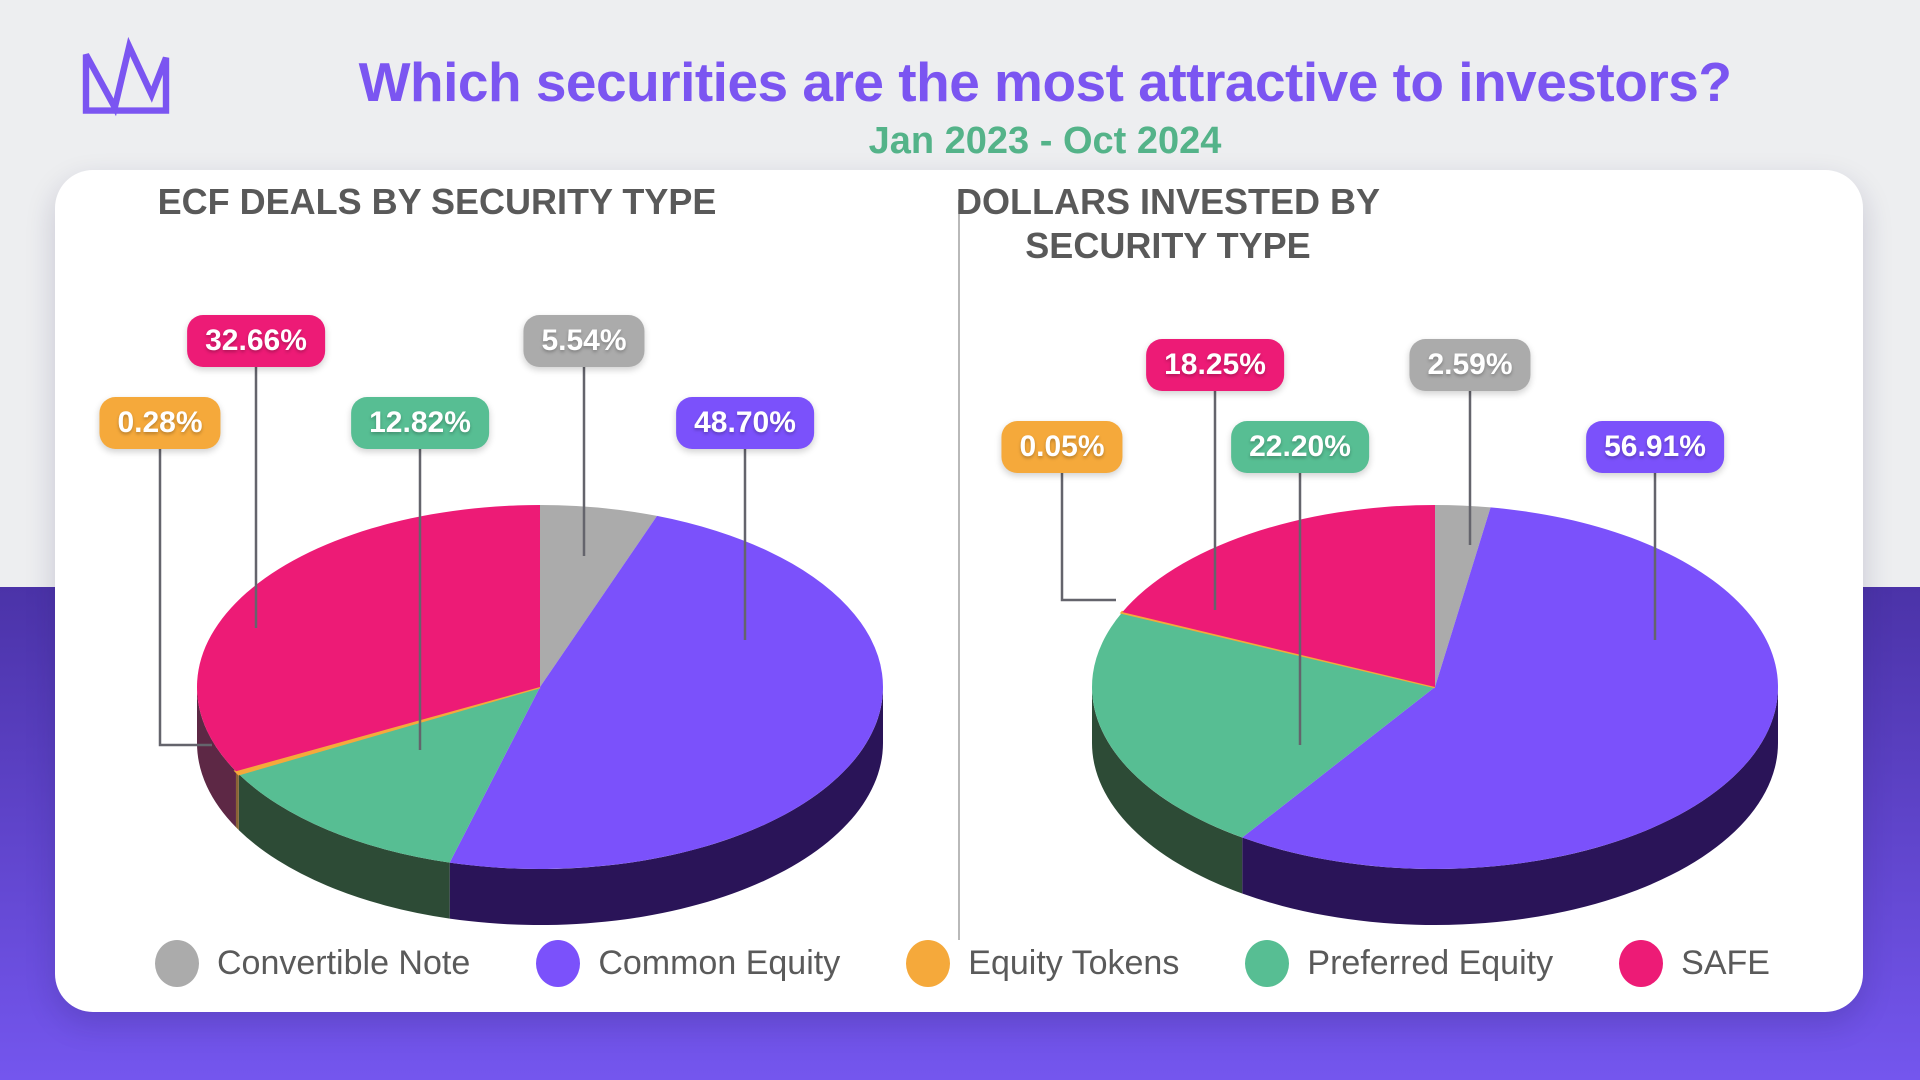 The height and width of the screenshot is (1080, 1920). What do you see at coordinates (126, 76) in the screenshot?
I see `crown-icon` at bounding box center [126, 76].